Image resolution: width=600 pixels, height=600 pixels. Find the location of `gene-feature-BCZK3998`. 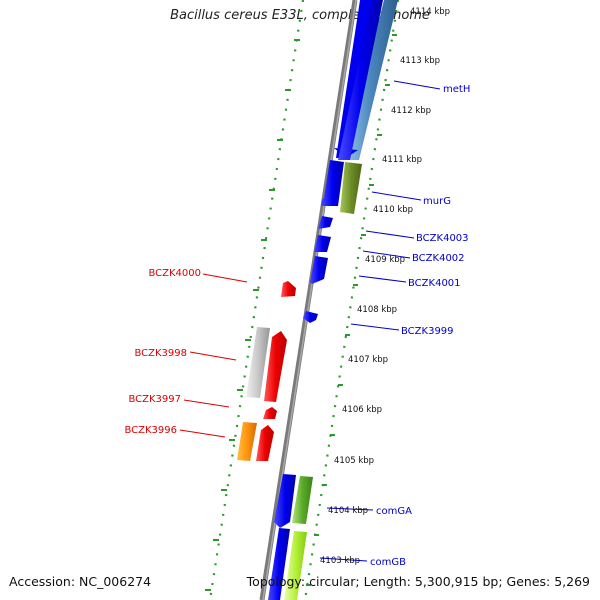

gene-feature-BCZK3998 is located at coordinates (275, 366).